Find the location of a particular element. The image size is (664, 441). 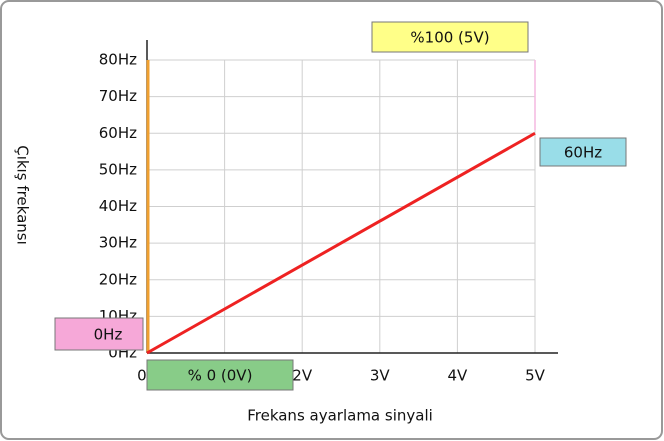

annotation: %100 (5V) is located at coordinates (449, 38).